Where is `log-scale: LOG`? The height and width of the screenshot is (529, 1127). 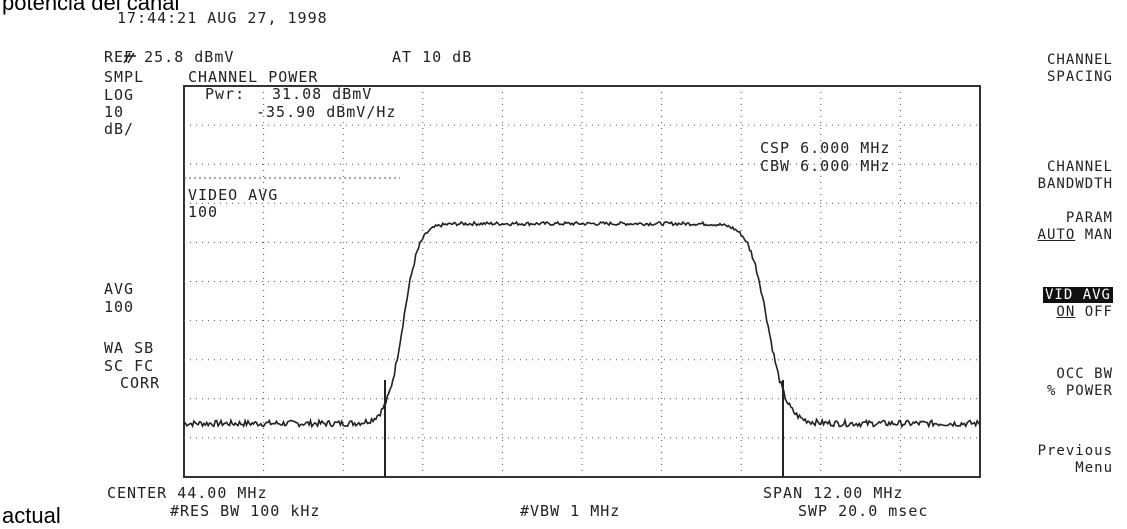
log-scale: LOG is located at coordinates (119, 95).